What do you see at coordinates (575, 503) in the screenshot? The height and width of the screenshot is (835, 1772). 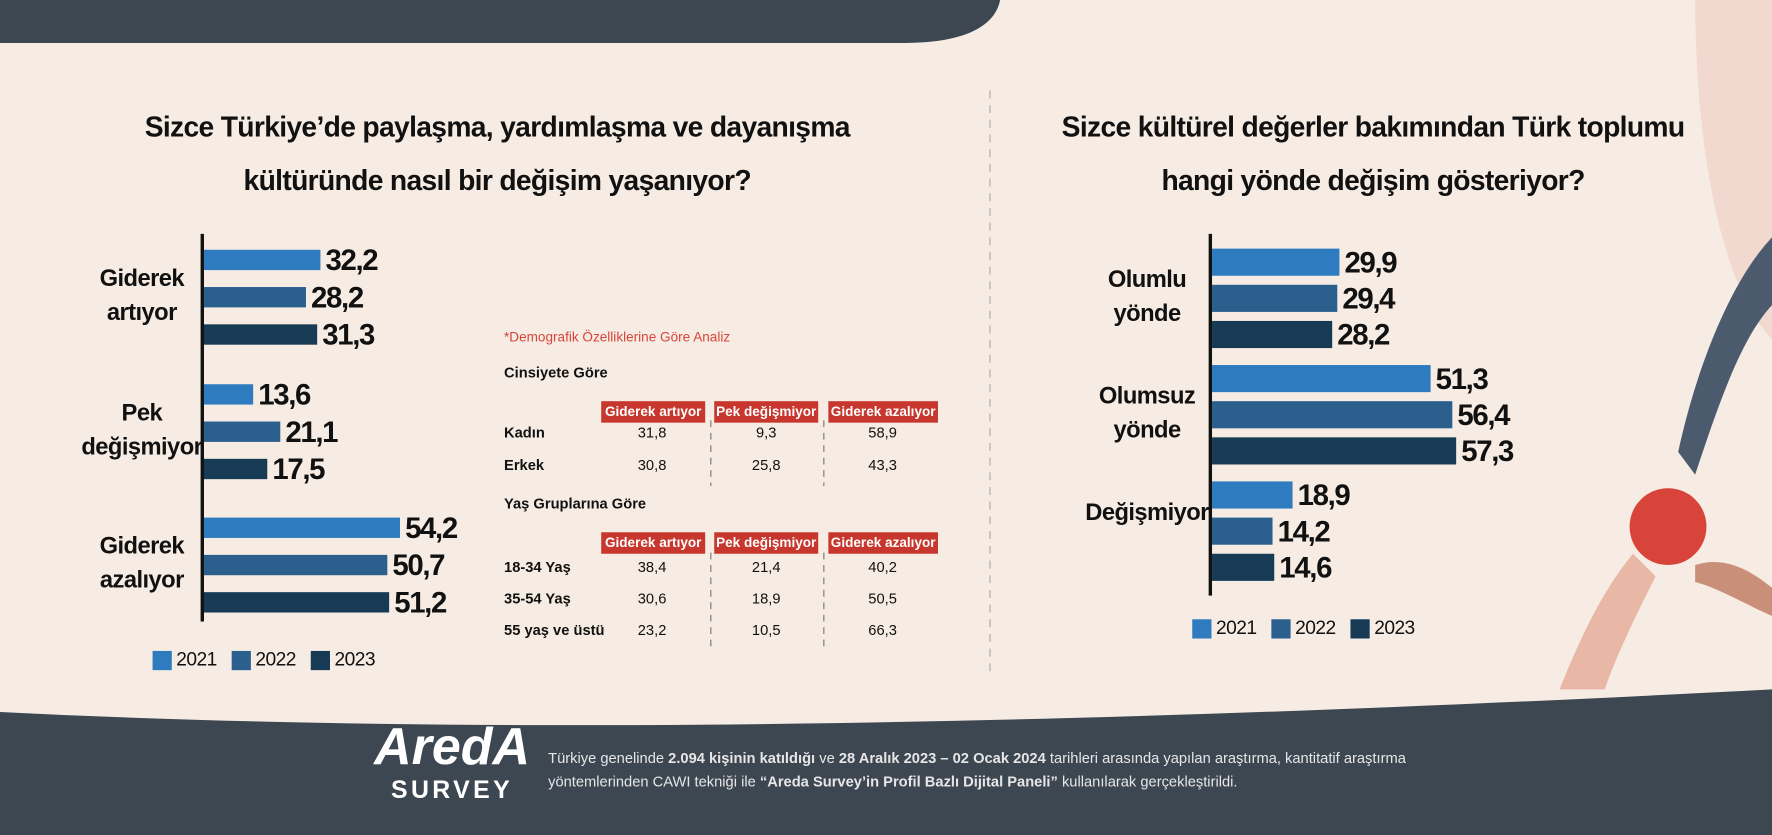 I see `section-title: Yaş Gruplarına Göre` at bounding box center [575, 503].